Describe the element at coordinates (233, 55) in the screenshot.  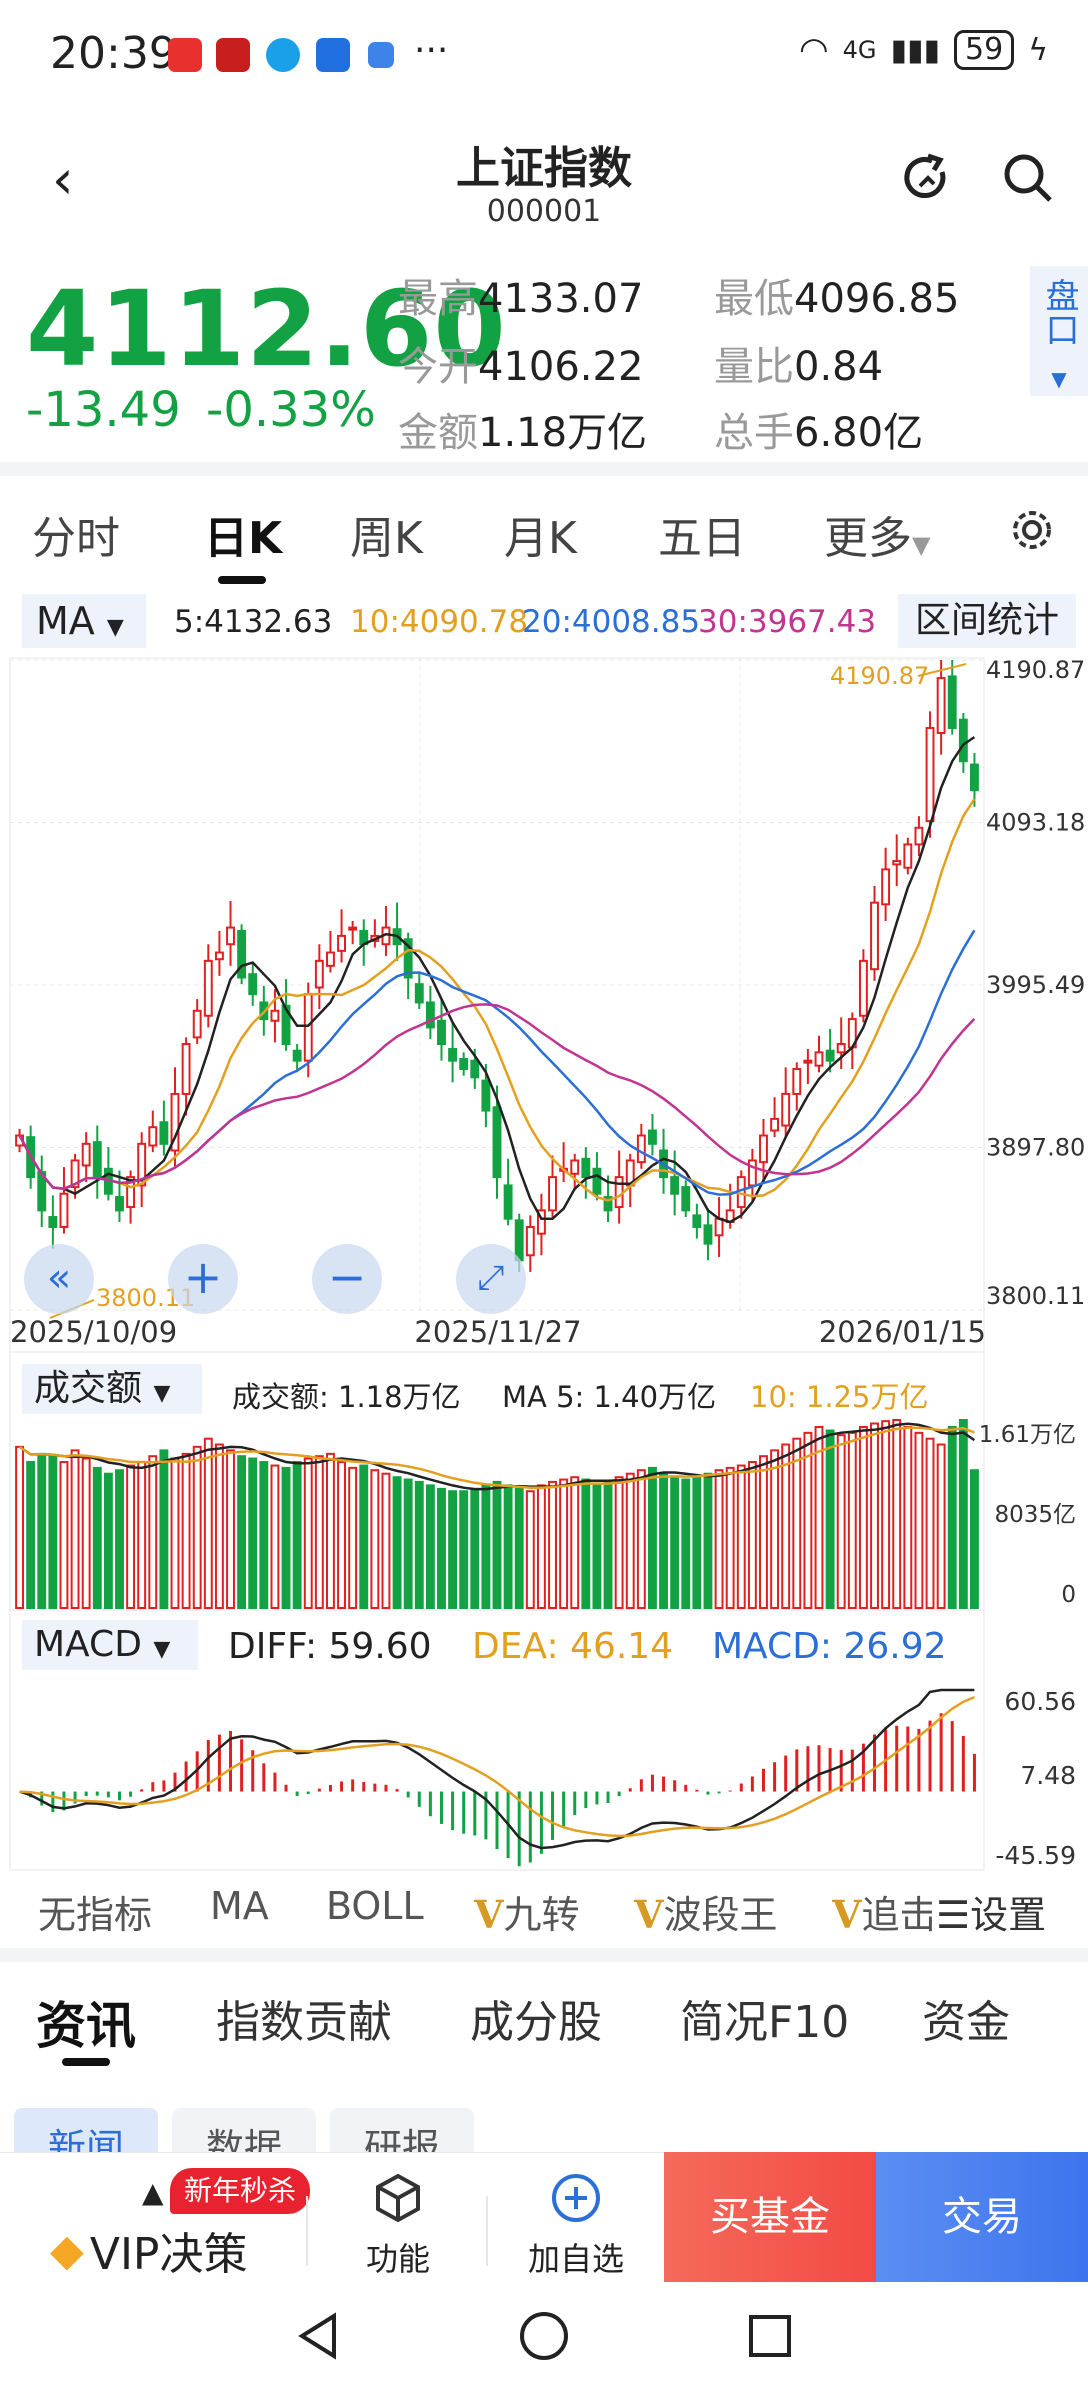
I see `news-notification-icon` at that location.